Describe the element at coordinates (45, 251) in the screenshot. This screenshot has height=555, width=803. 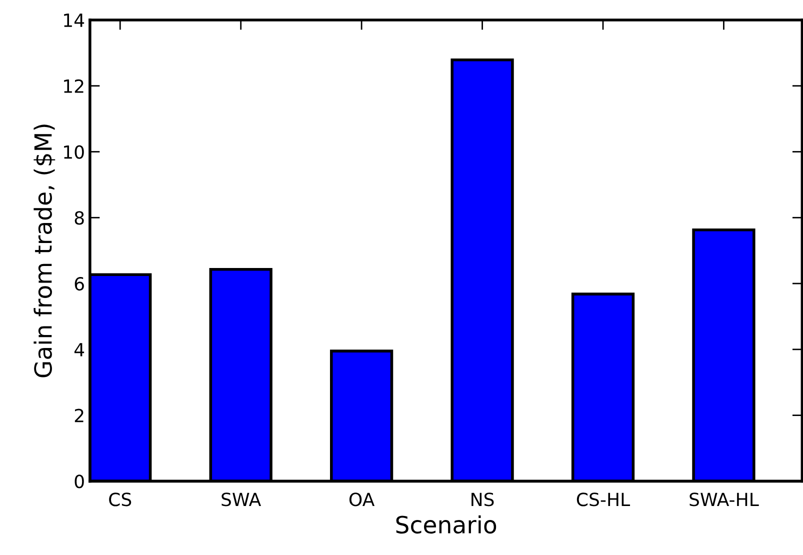
I see `y-axis-title: Gain from trade, ($M)` at that location.